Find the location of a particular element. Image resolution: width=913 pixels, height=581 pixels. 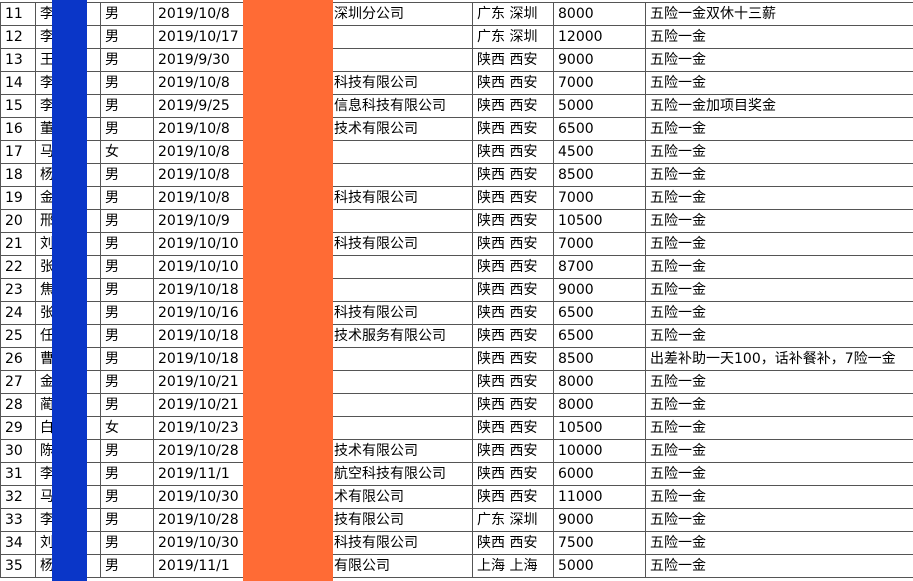

benefits-cell: 五险一金双休十三薪 is located at coordinates (779, 14).